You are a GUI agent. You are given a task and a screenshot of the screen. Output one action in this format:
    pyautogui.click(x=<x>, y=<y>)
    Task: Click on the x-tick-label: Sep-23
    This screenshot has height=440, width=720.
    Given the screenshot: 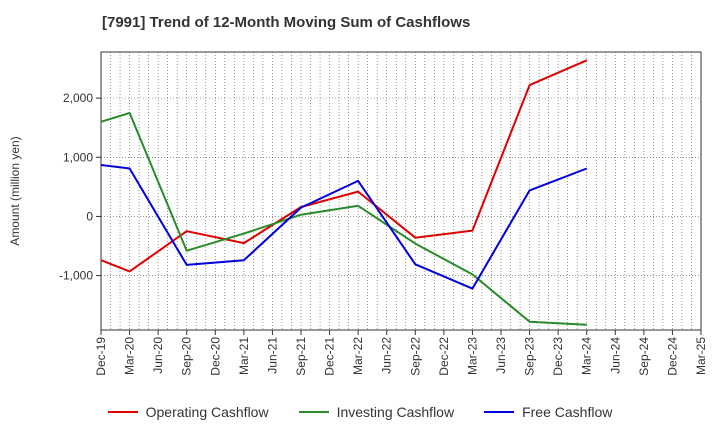 What is the action you would take?
    pyautogui.click(x=530, y=356)
    